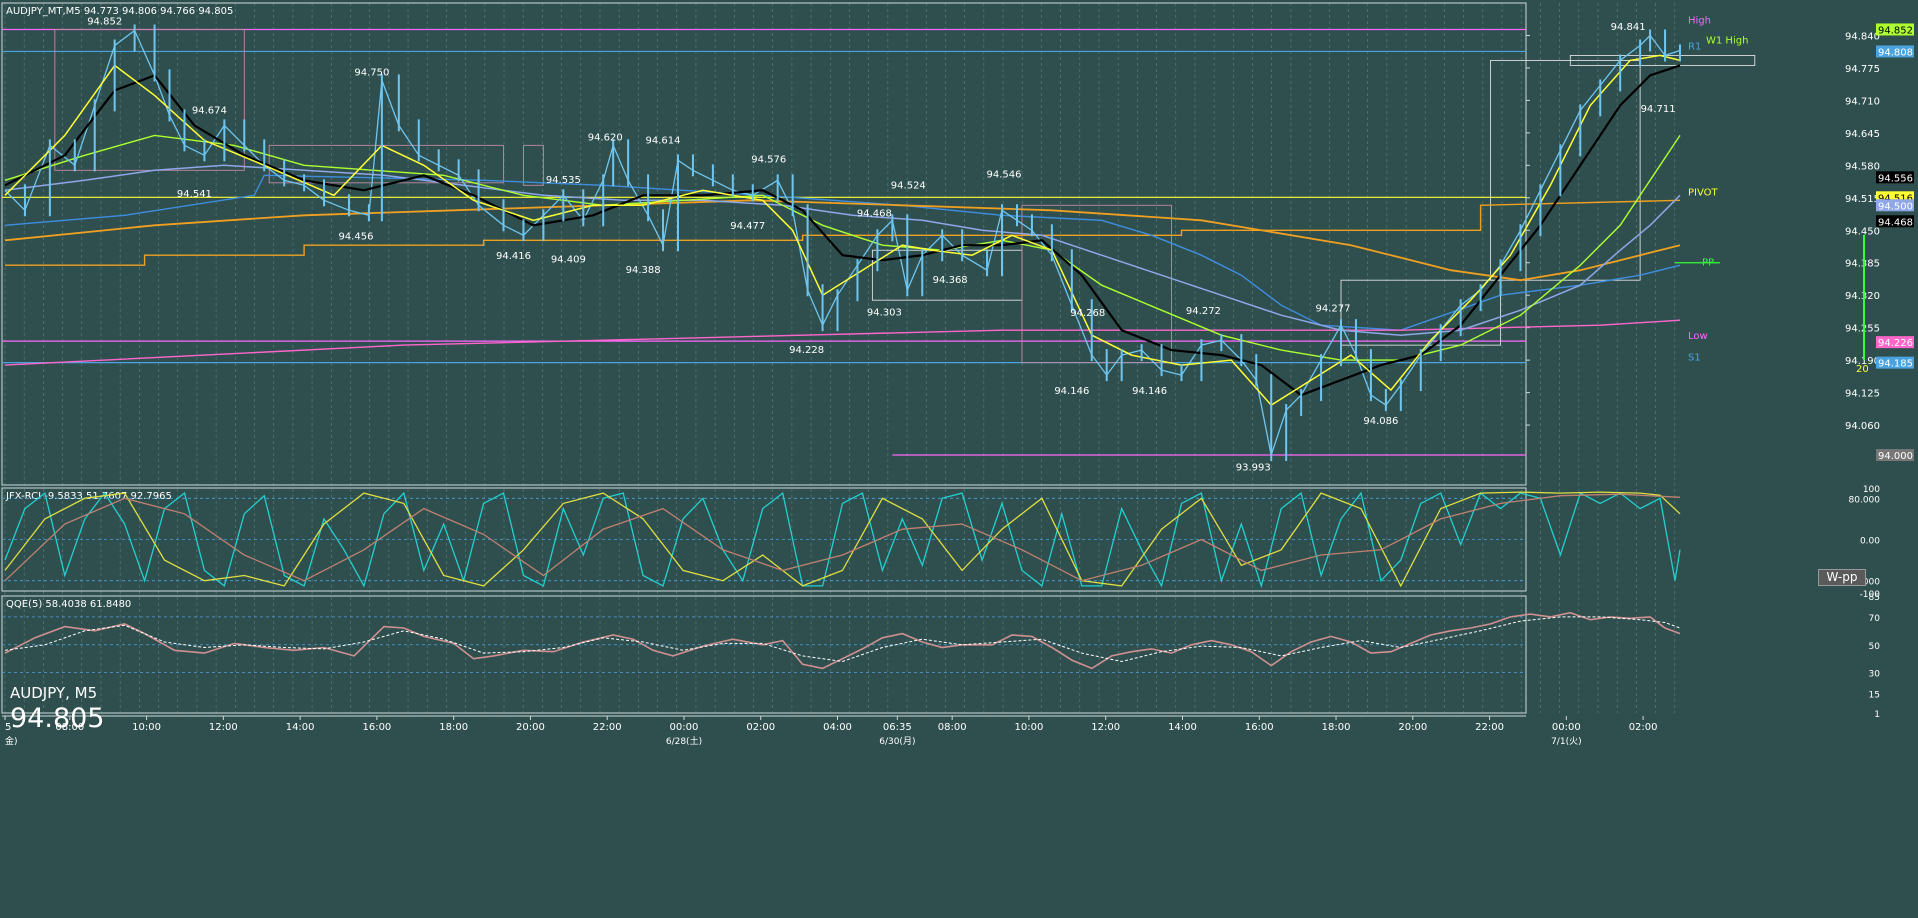 This screenshot has width=1918, height=918. I want to click on qqe-tick-label: 15, so click(1874, 696).